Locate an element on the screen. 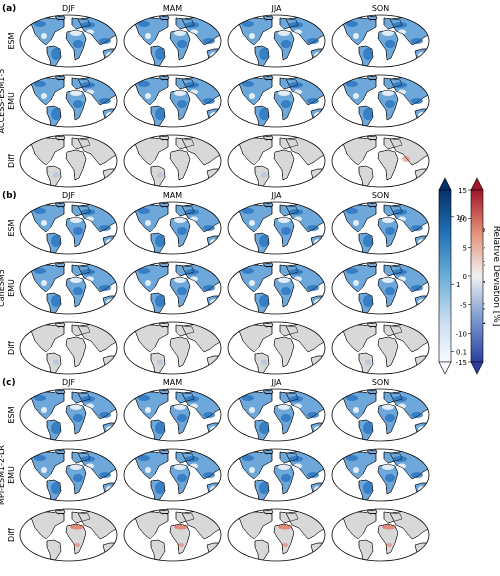 This screenshot has height=576, width=500. deviation-colorbar-bar is located at coordinates (477, 276).